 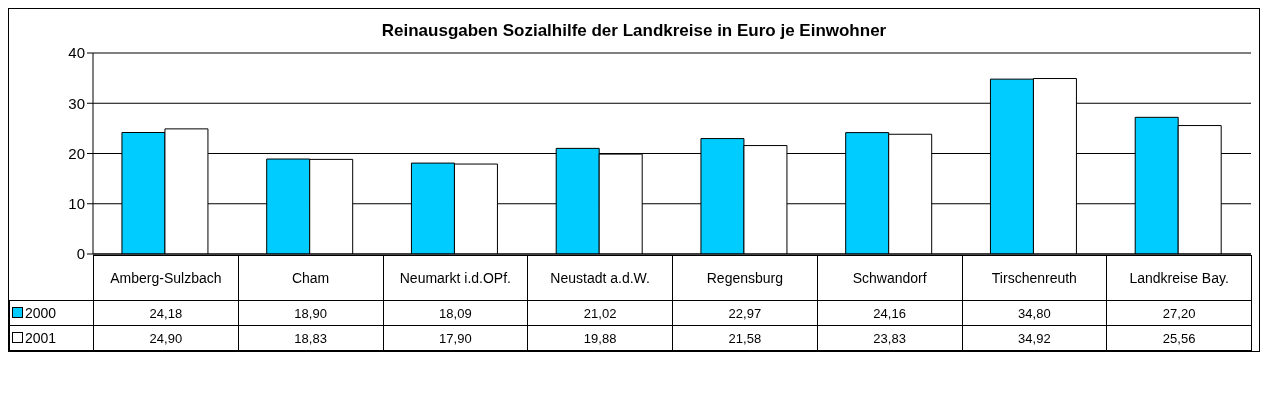 I want to click on x-tick-label: Schwandorf, so click(x=889, y=278).